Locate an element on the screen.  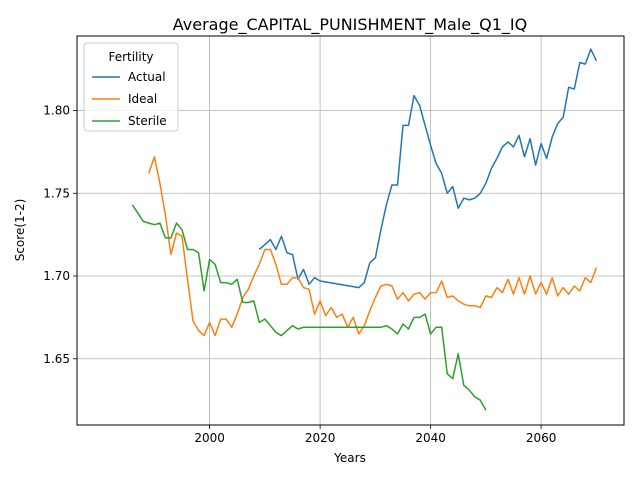
legend-label-sterile: Sterile is located at coordinates (147, 121).